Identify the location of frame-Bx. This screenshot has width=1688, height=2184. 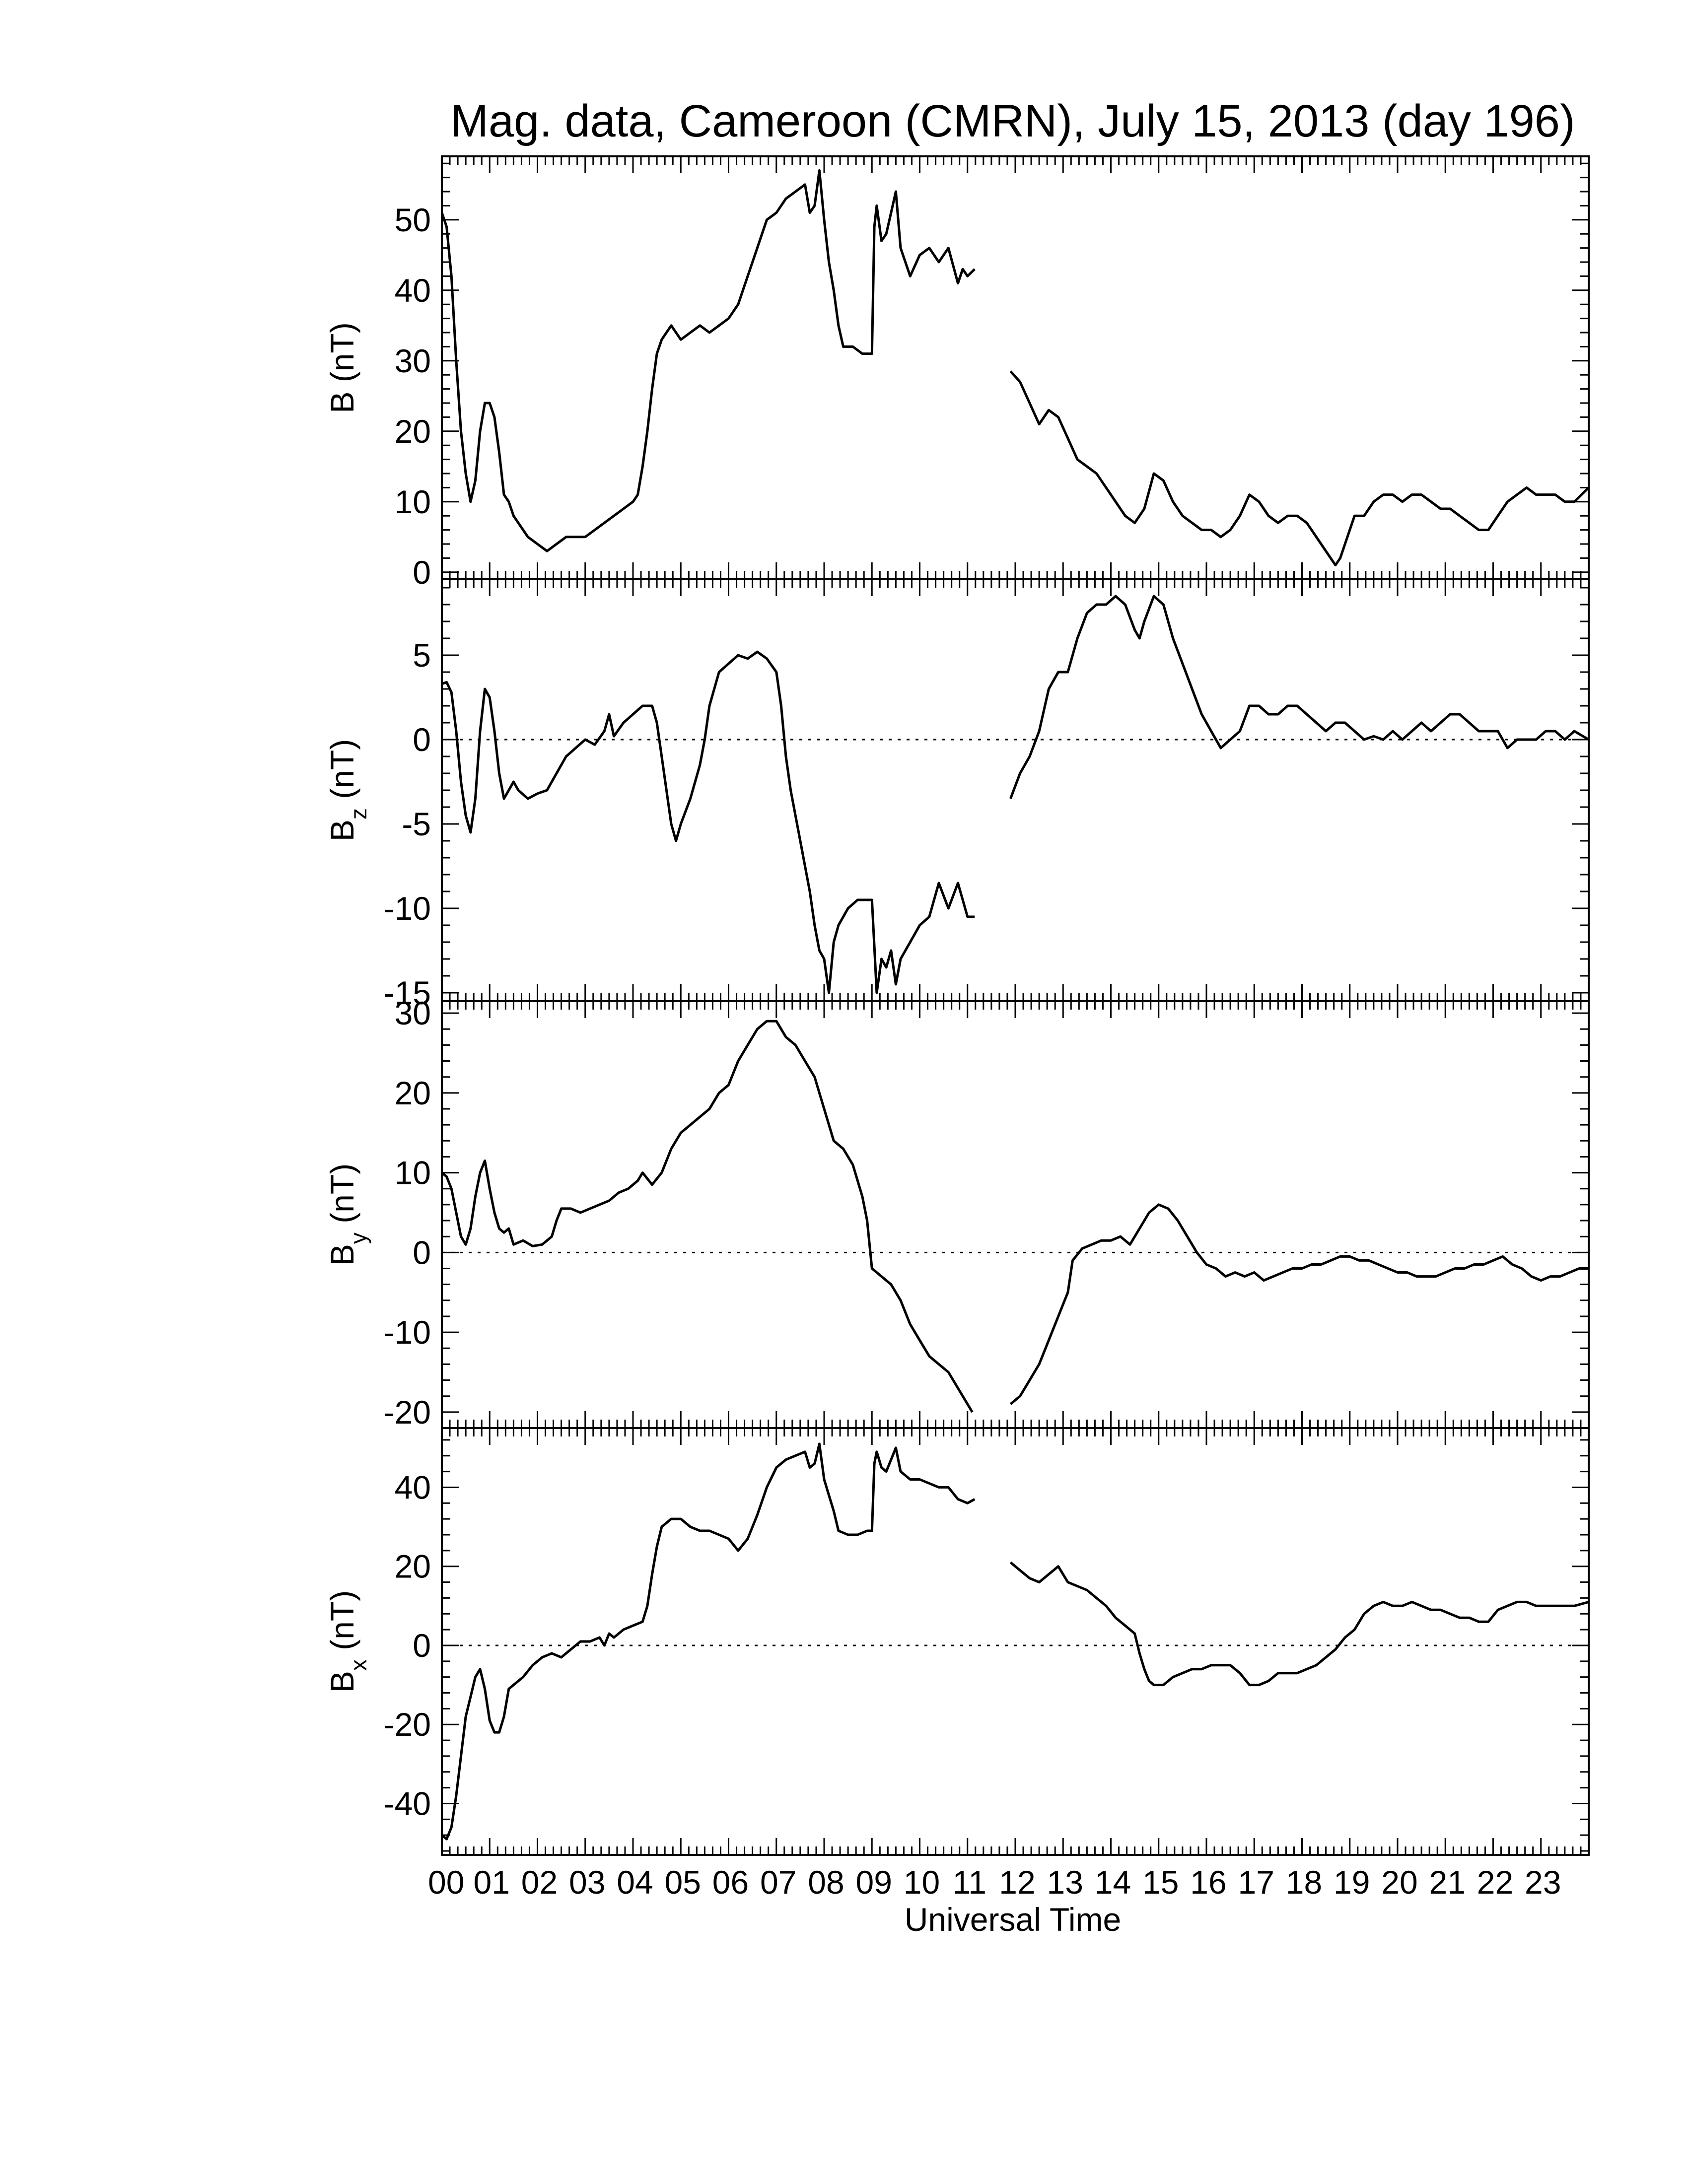
(1015, 1641).